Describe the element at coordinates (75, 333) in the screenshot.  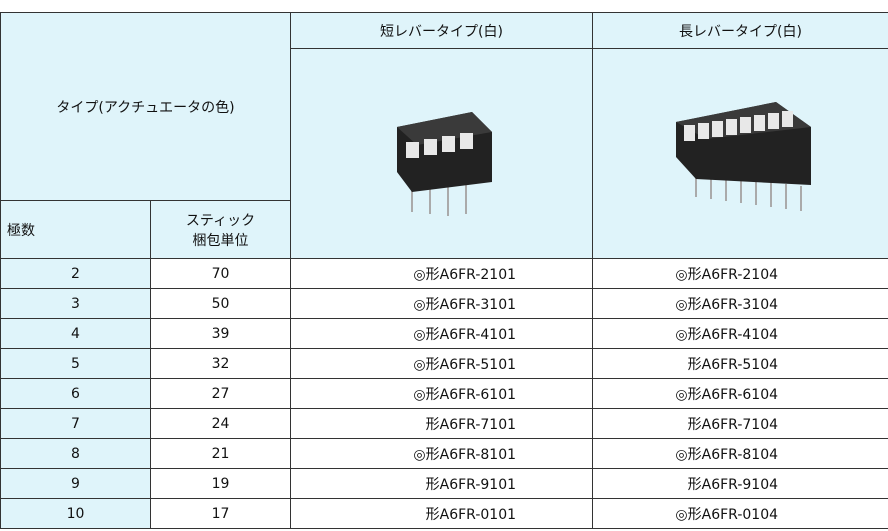
I see `pole-count: 4` at that location.